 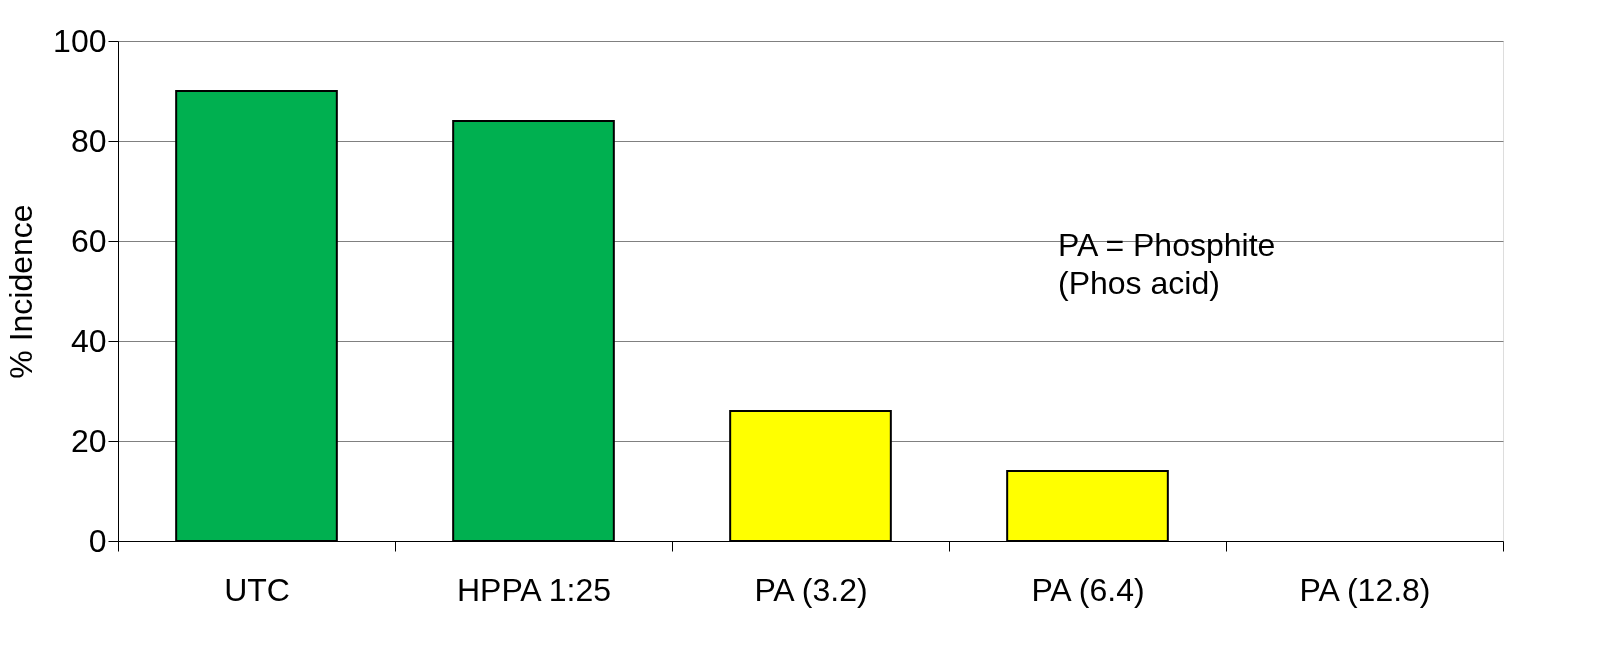 What do you see at coordinates (534, 589) in the screenshot?
I see `x-tick-label: HPPA 1:25` at bounding box center [534, 589].